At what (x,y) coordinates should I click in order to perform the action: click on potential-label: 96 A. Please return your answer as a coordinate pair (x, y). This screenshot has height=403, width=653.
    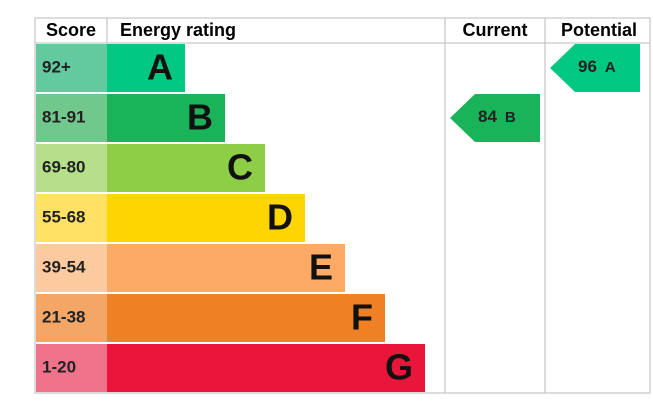
    Looking at the image, I should click on (597, 66).